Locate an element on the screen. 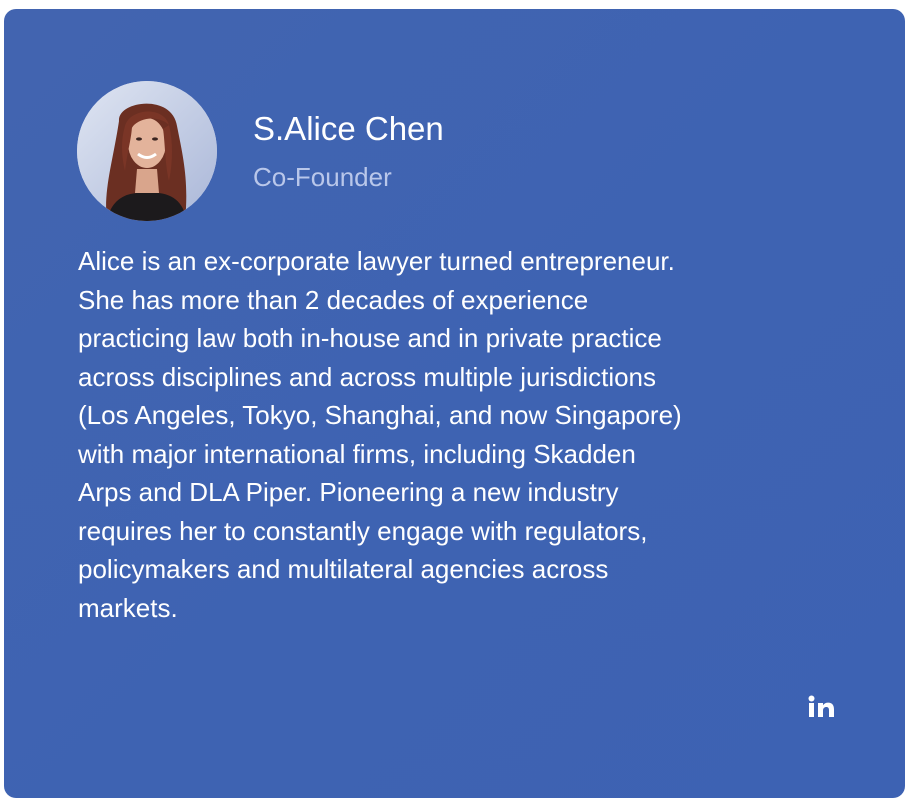 The width and height of the screenshot is (907, 806). avatar is located at coordinates (147, 151).